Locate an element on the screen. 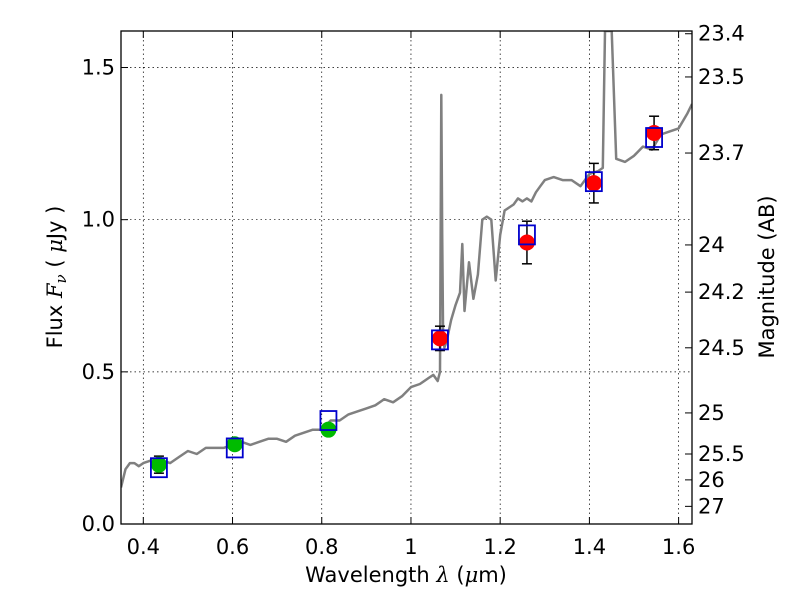  x-tick-label: 0.8 is located at coordinates (321, 547).